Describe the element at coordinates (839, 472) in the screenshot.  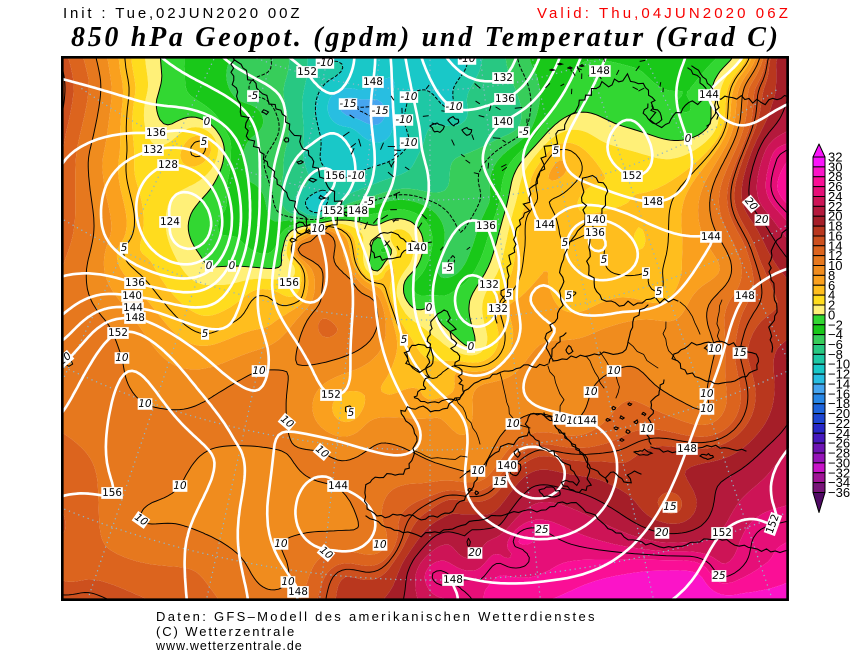
I see `svg-text: −32` at that location.